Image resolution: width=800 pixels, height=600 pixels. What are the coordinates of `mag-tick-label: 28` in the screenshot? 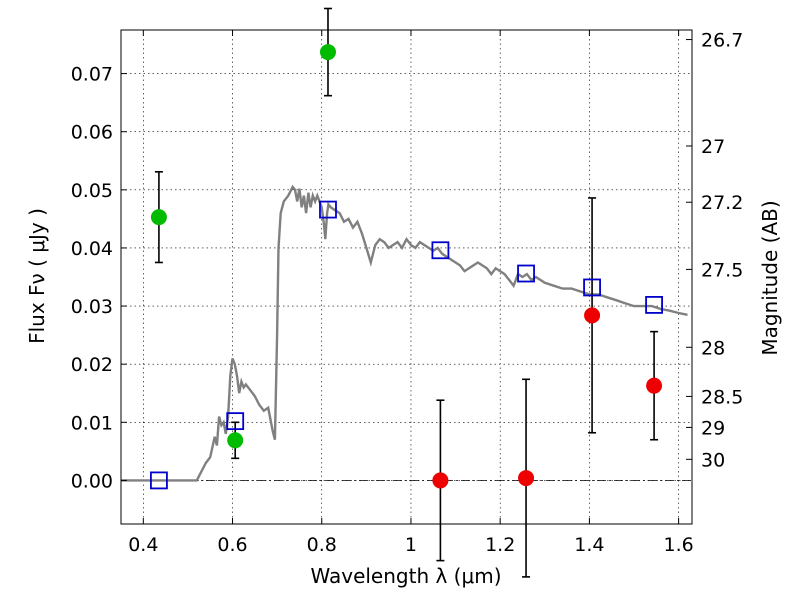 It's located at (713, 348).